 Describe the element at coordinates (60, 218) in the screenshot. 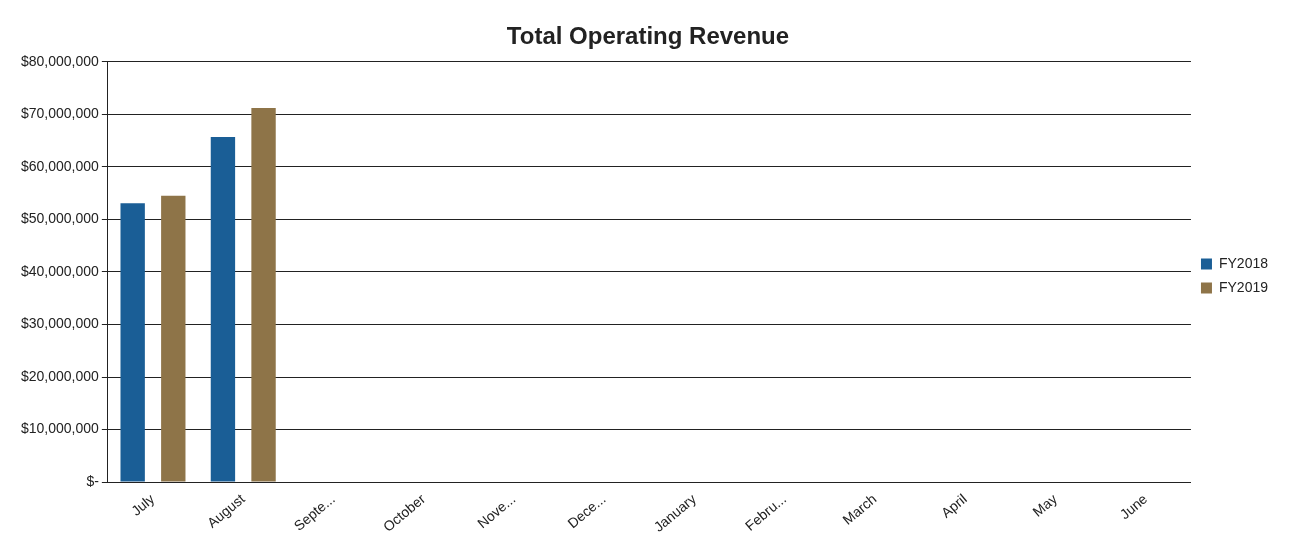

I see `y-tick-label: $50,000,000` at that location.